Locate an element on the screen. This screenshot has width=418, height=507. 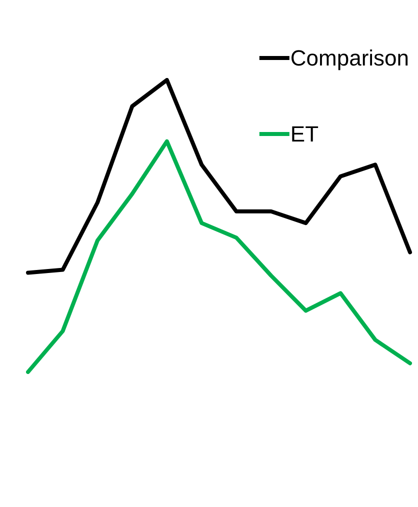
legend-label: ET is located at coordinates (304, 134).